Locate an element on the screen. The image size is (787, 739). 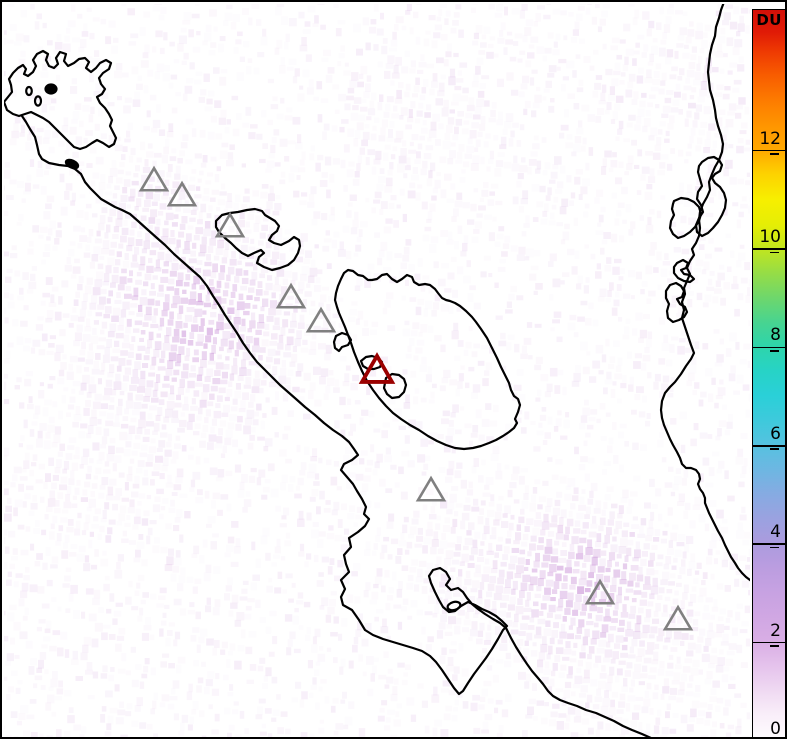
coastline-island-northwest is located at coordinates (61, 100).